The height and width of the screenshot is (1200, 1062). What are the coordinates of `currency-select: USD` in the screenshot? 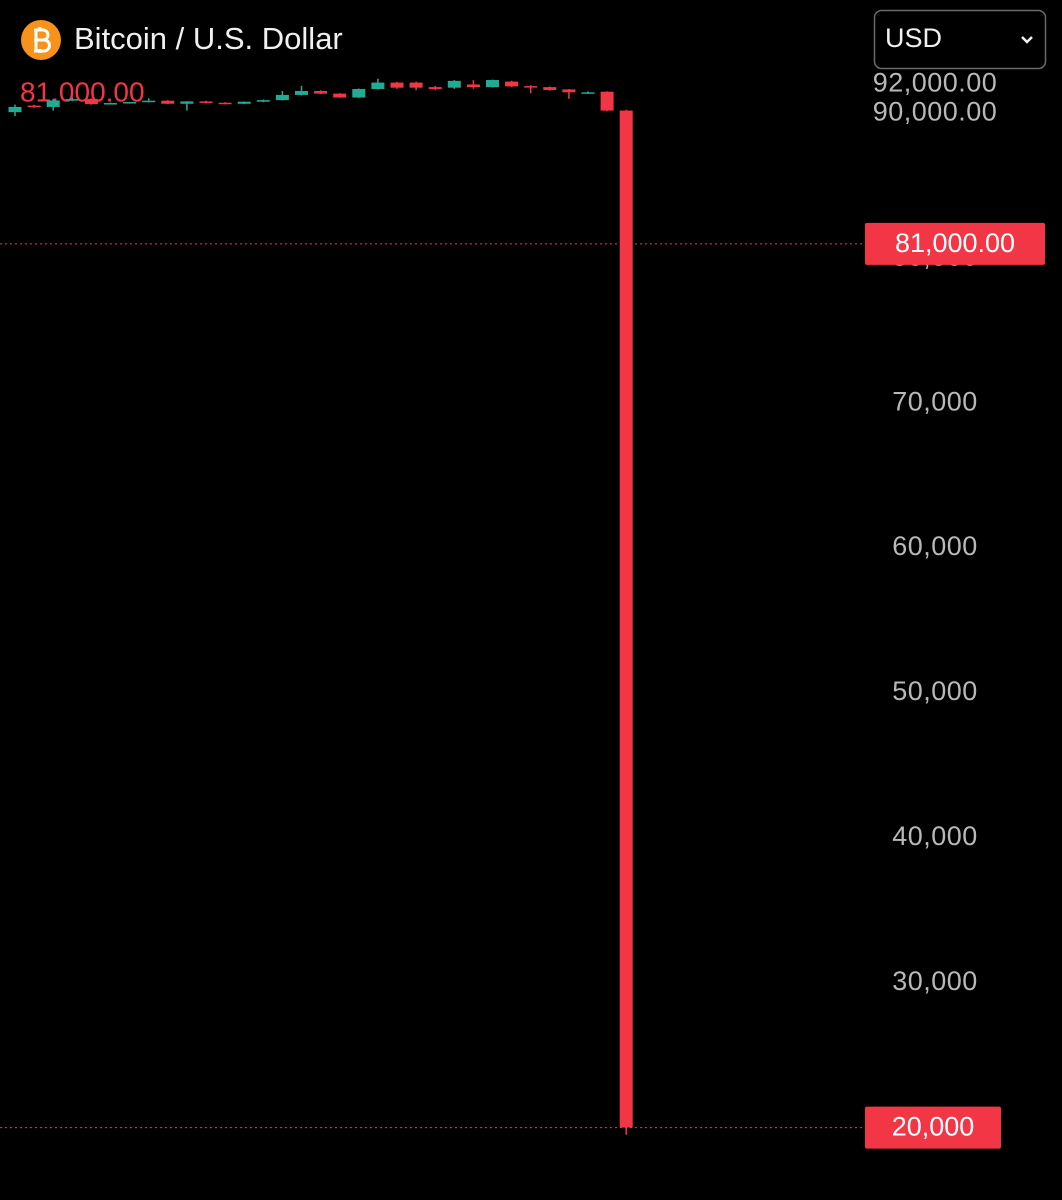 It's located at (960, 39).